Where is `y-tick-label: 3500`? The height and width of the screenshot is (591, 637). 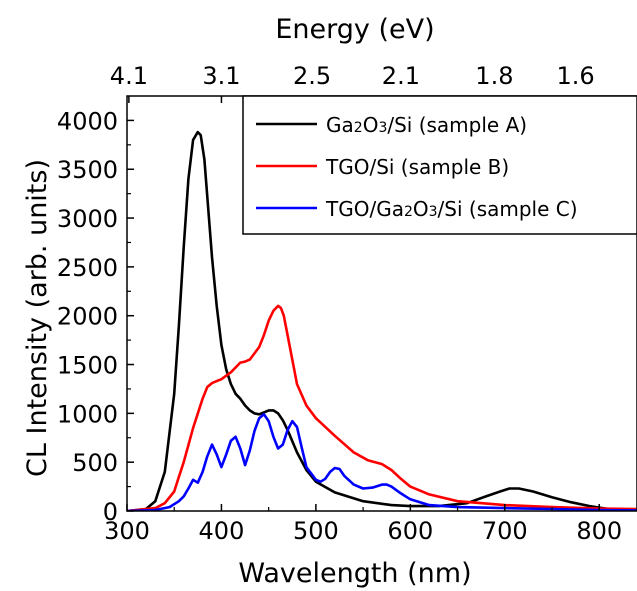
y-tick-label: 3500 is located at coordinates (87, 170).